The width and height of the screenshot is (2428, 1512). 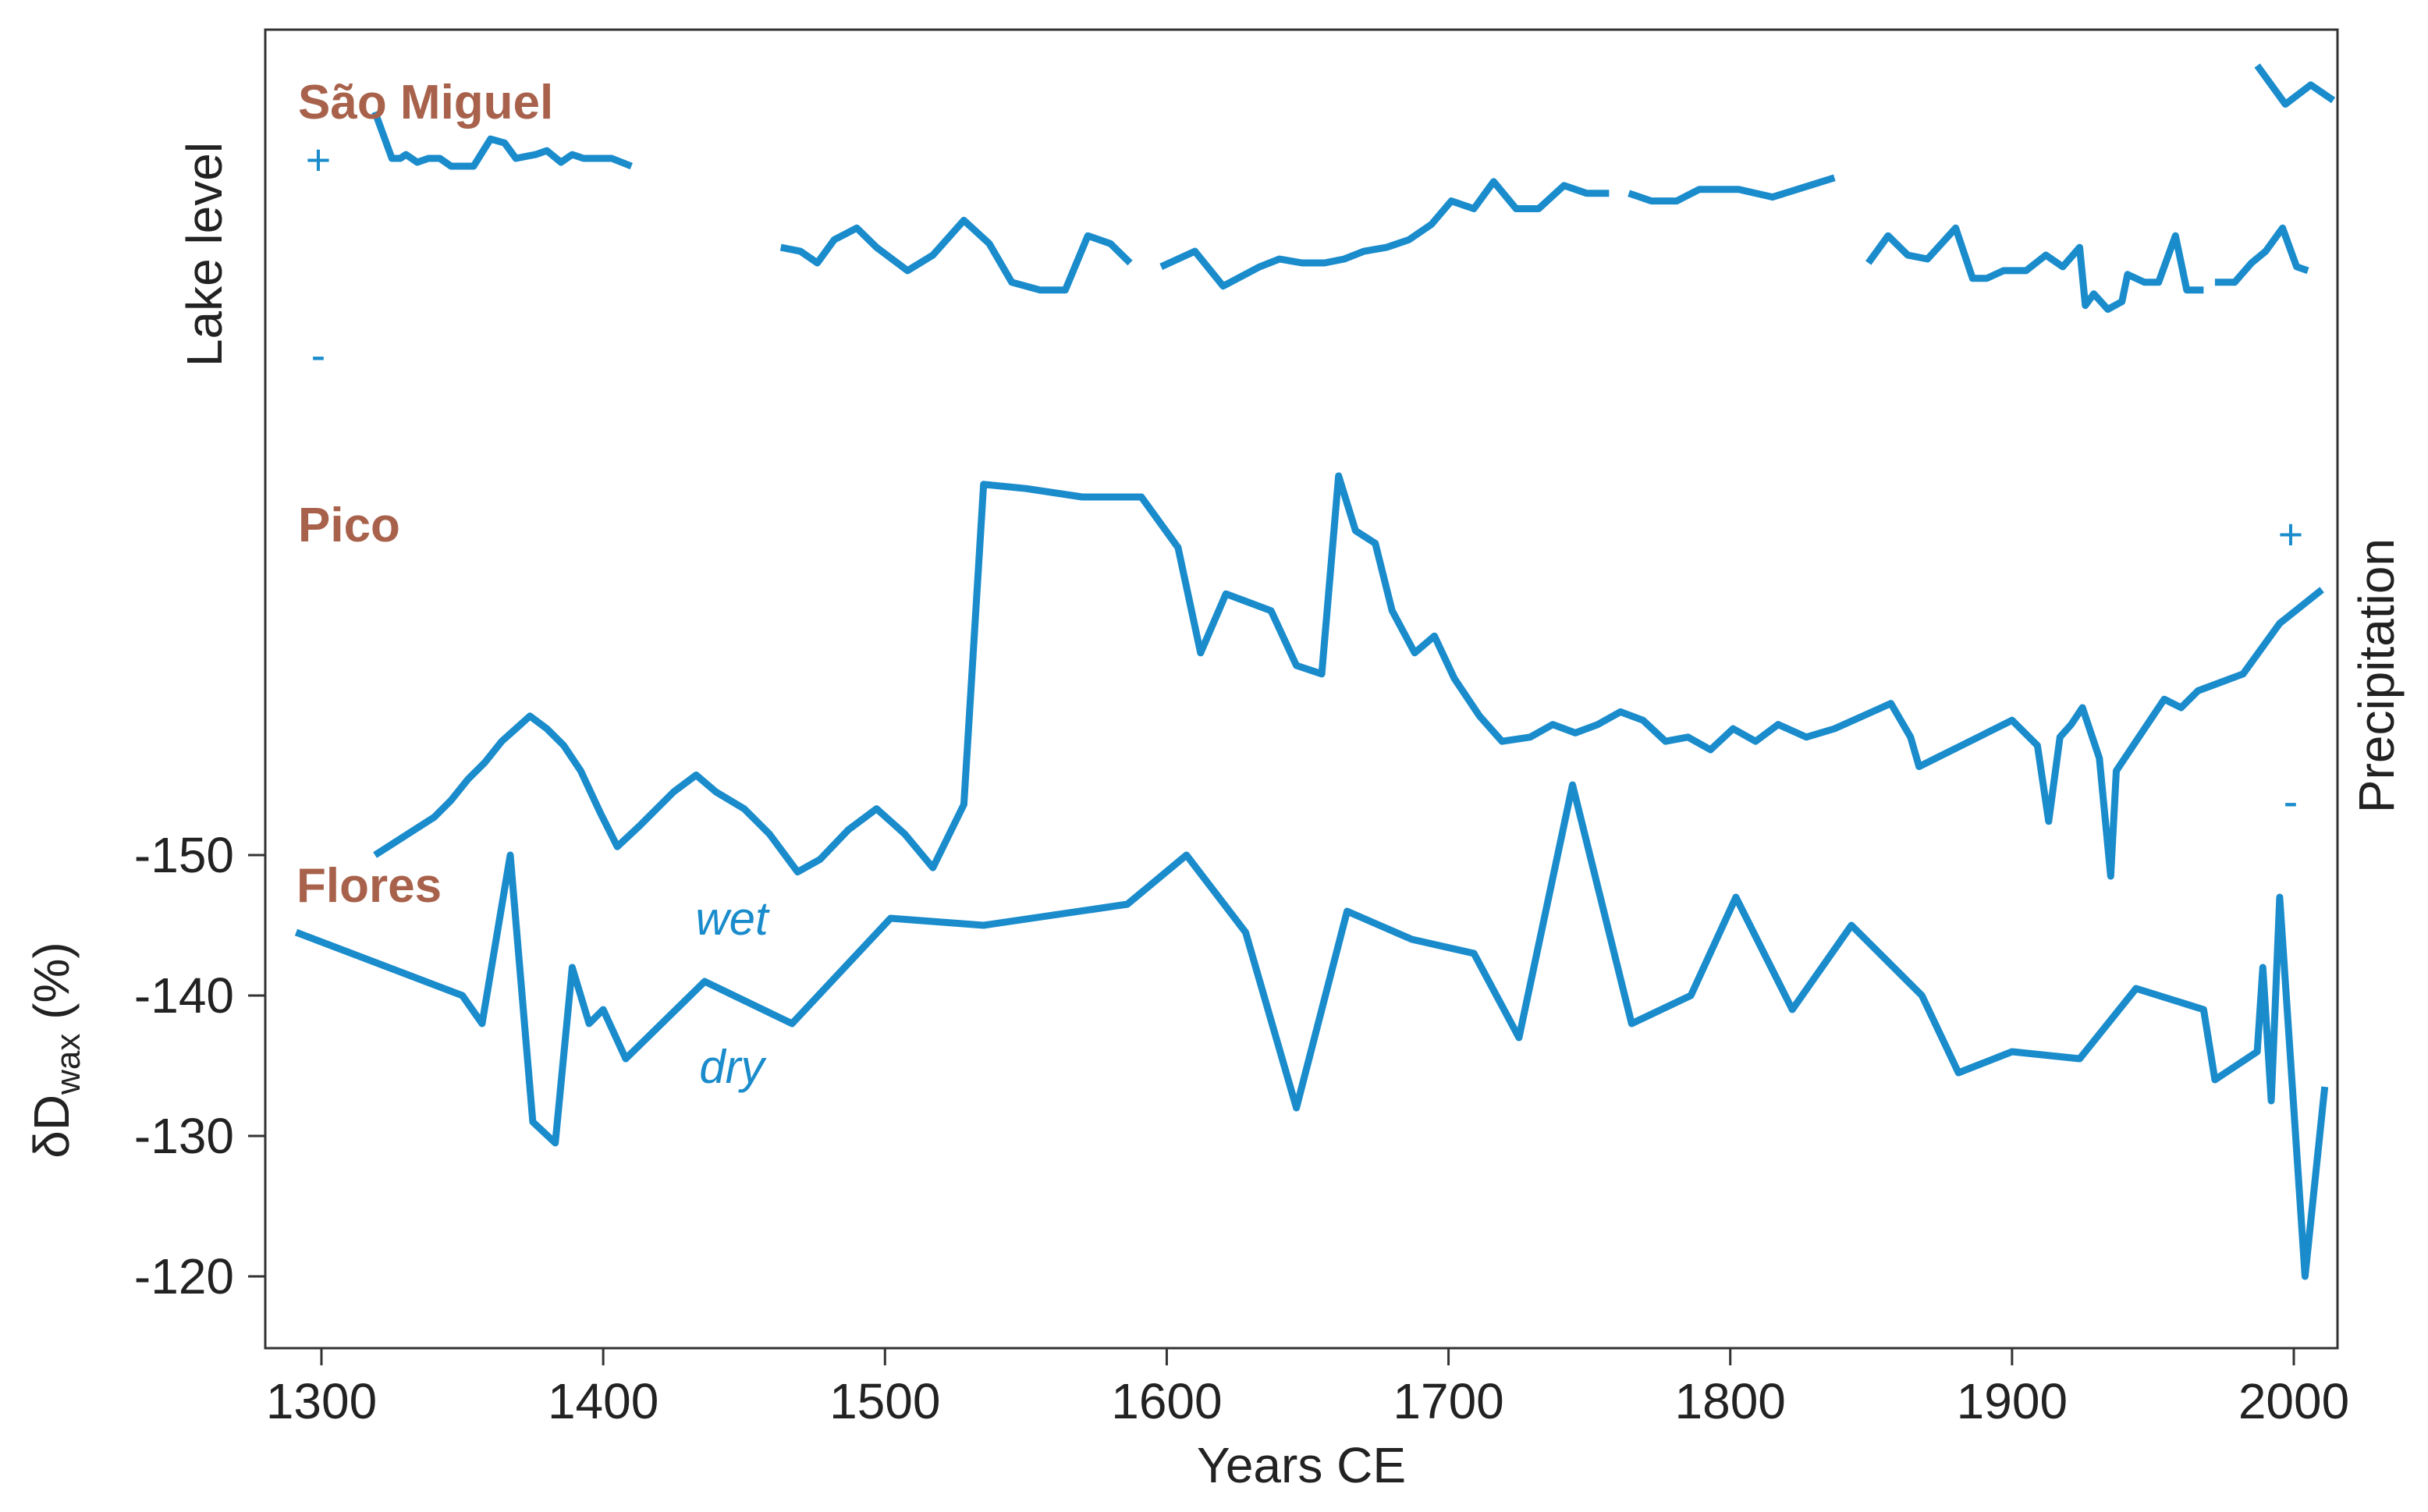 I want to click on precipitation-plus-marker: +, so click(x=2291, y=534).